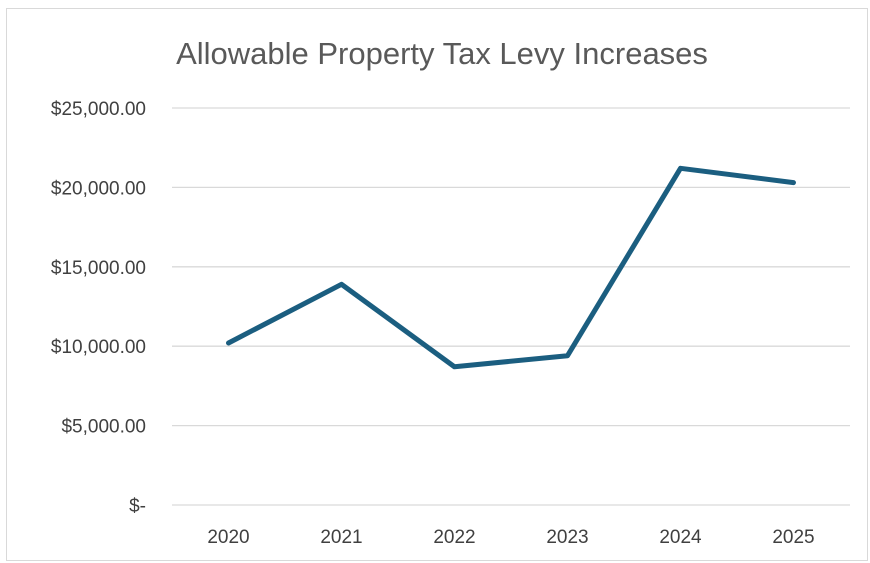 The height and width of the screenshot is (563, 870). I want to click on x-tick-label: 2021, so click(341, 537).